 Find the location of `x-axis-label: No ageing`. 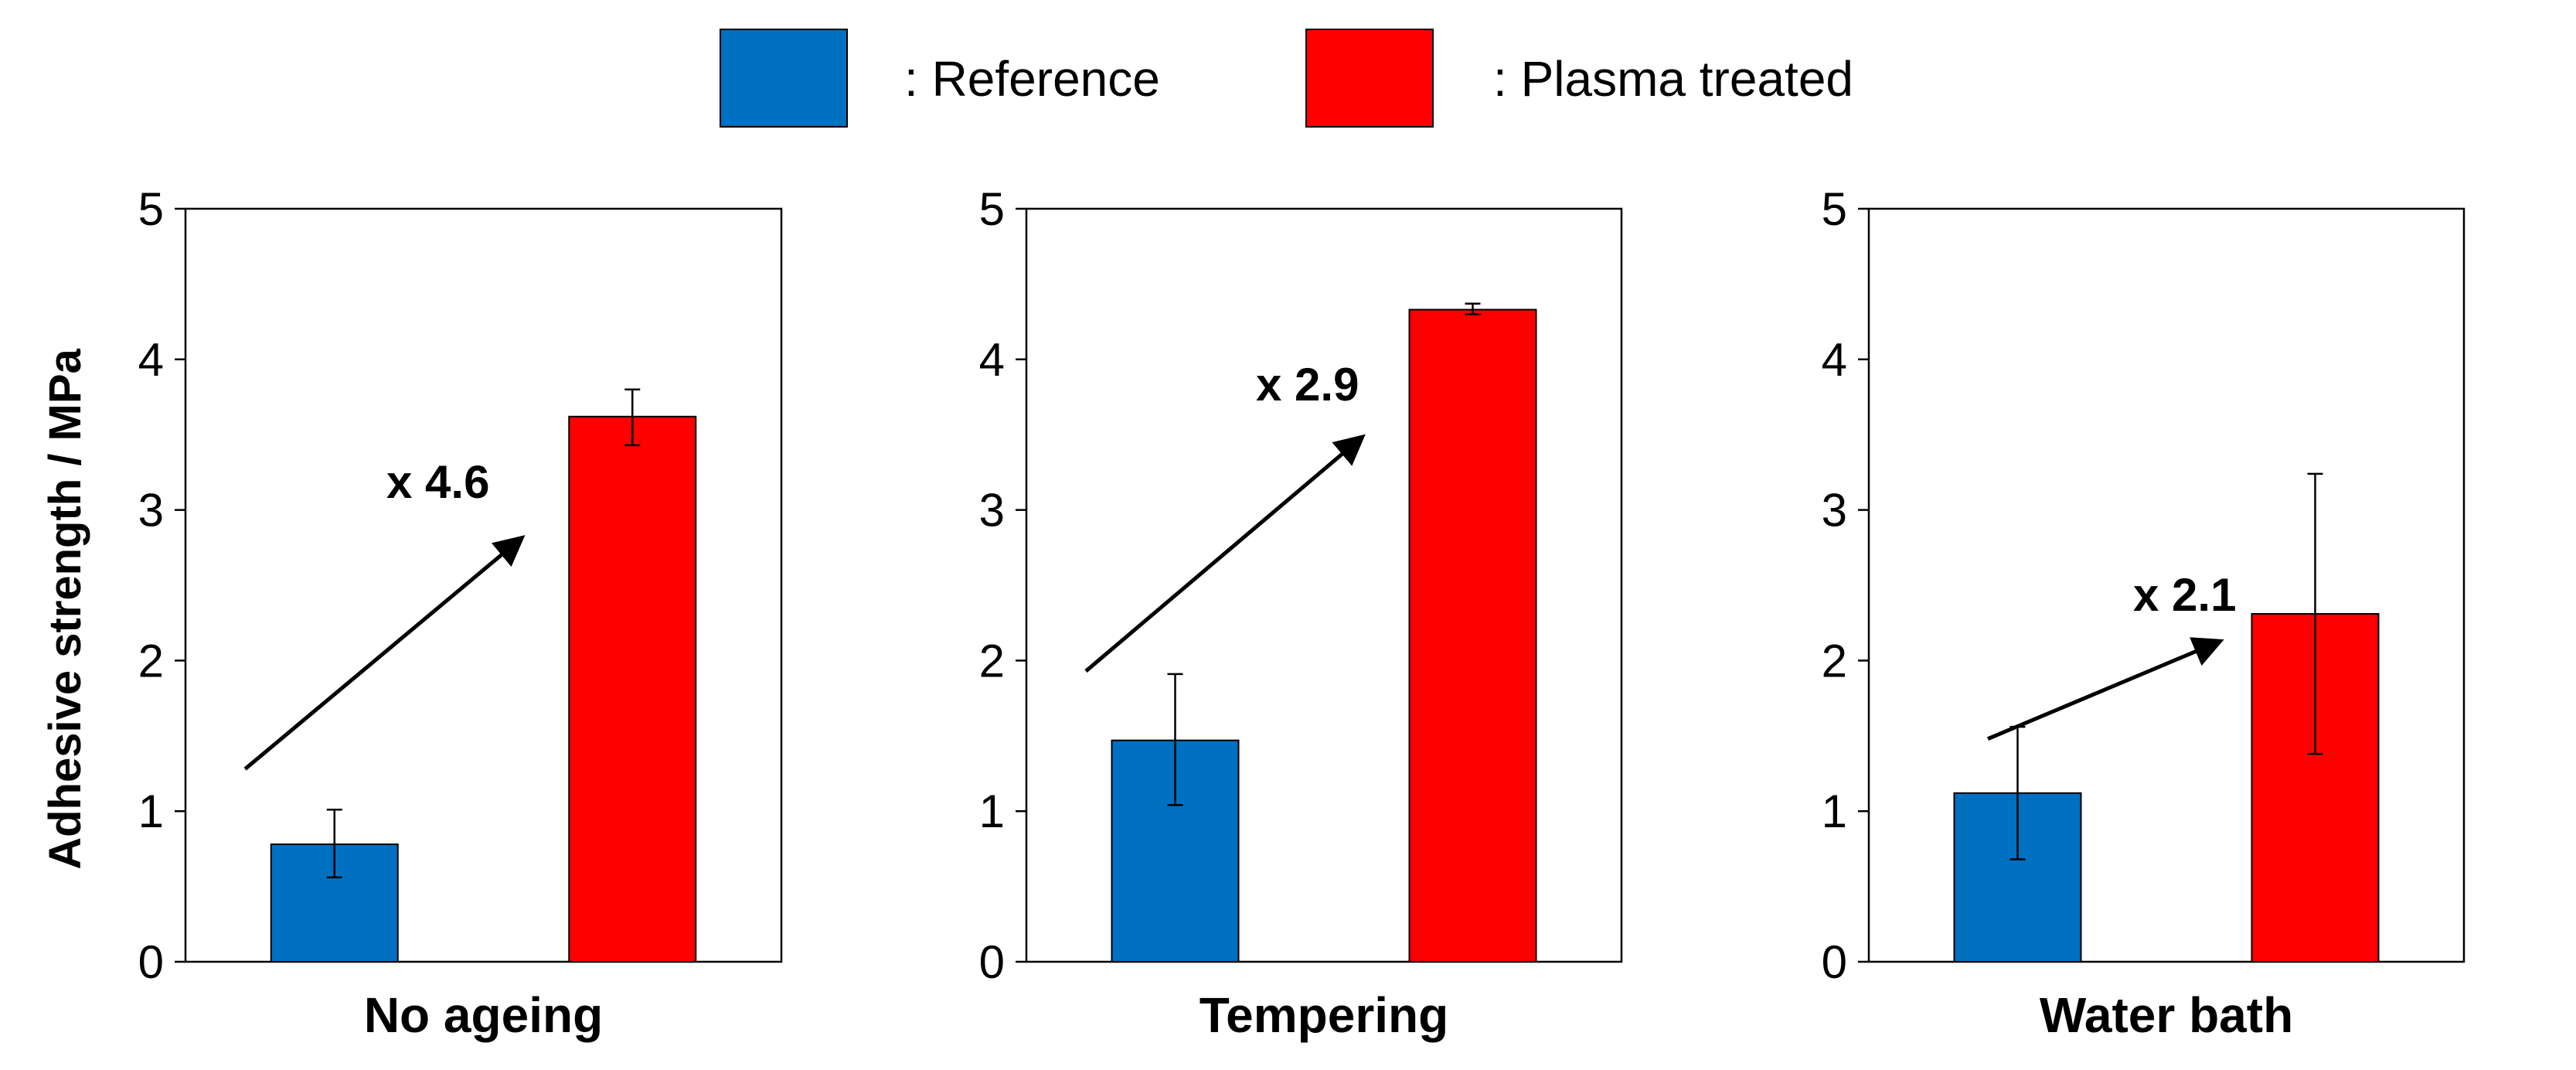

x-axis-label: No ageing is located at coordinates (483, 1015).